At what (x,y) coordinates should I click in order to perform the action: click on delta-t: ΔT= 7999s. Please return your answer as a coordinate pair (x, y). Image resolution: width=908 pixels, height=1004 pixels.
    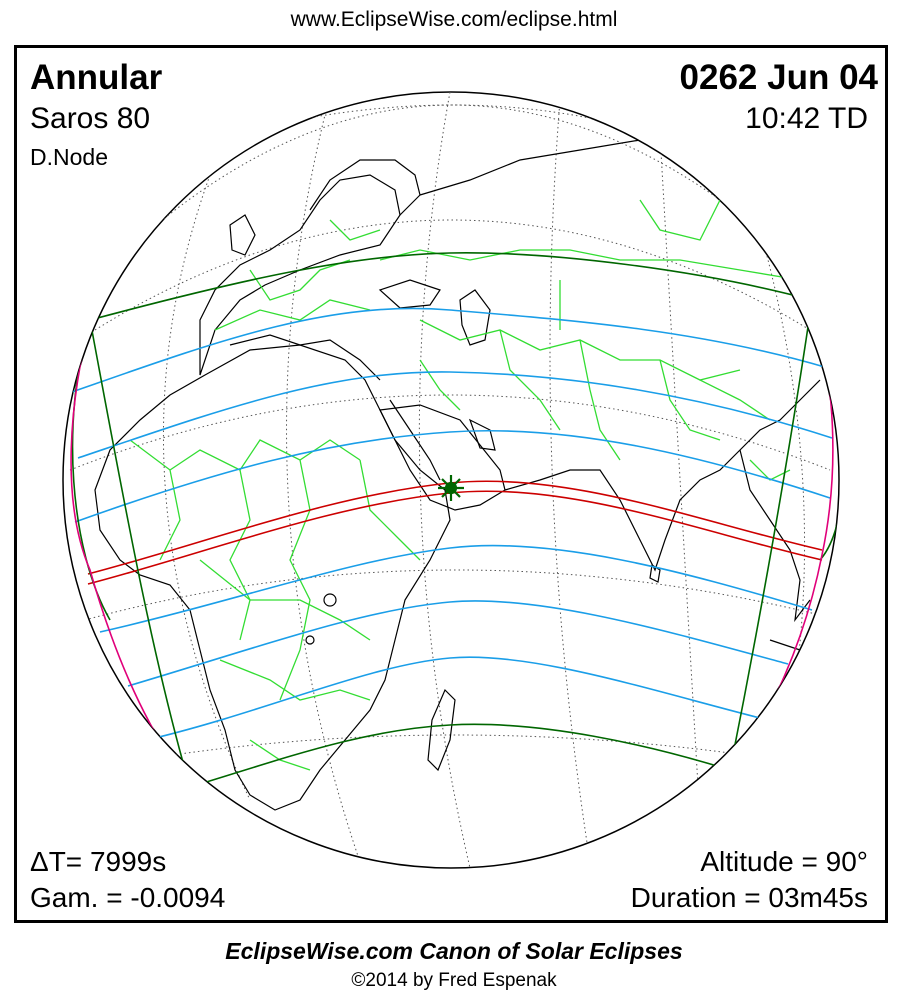
    Looking at the image, I should click on (98, 861).